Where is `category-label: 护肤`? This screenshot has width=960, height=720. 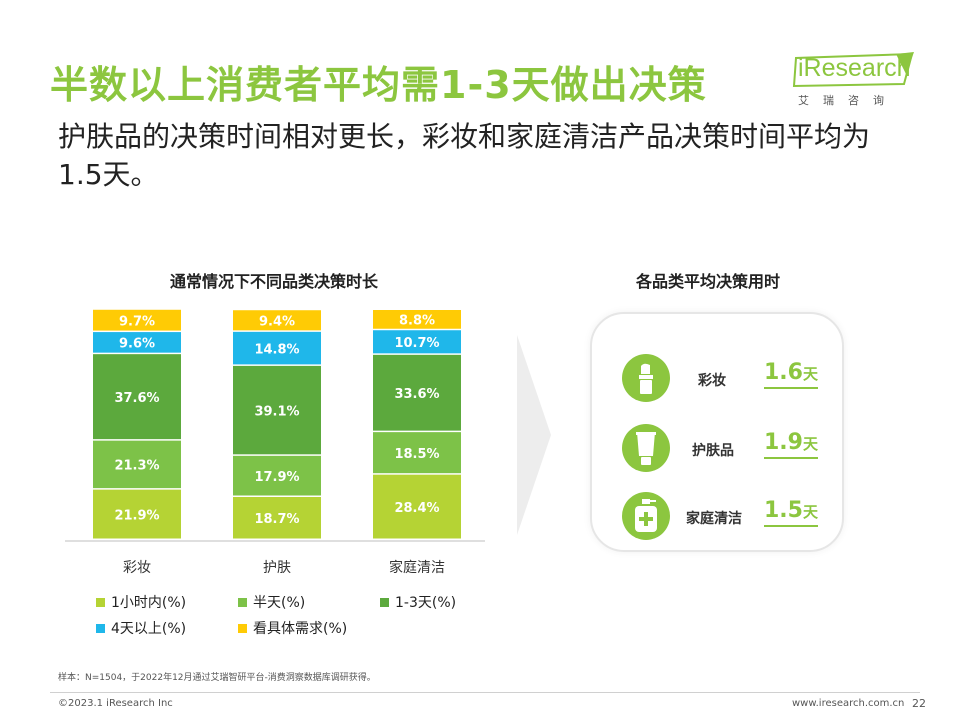
category-label: 护肤 is located at coordinates (277, 568).